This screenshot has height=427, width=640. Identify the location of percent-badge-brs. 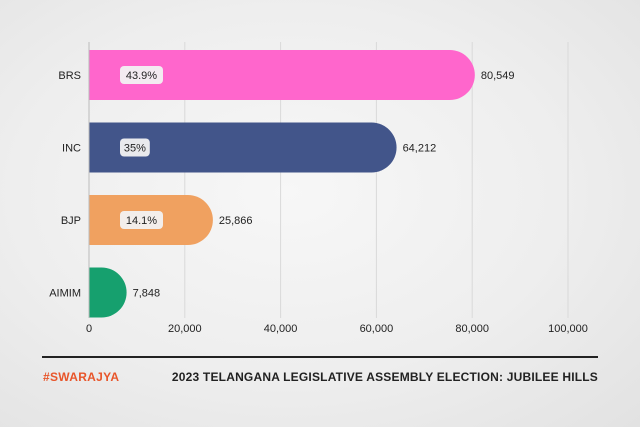
(141, 75).